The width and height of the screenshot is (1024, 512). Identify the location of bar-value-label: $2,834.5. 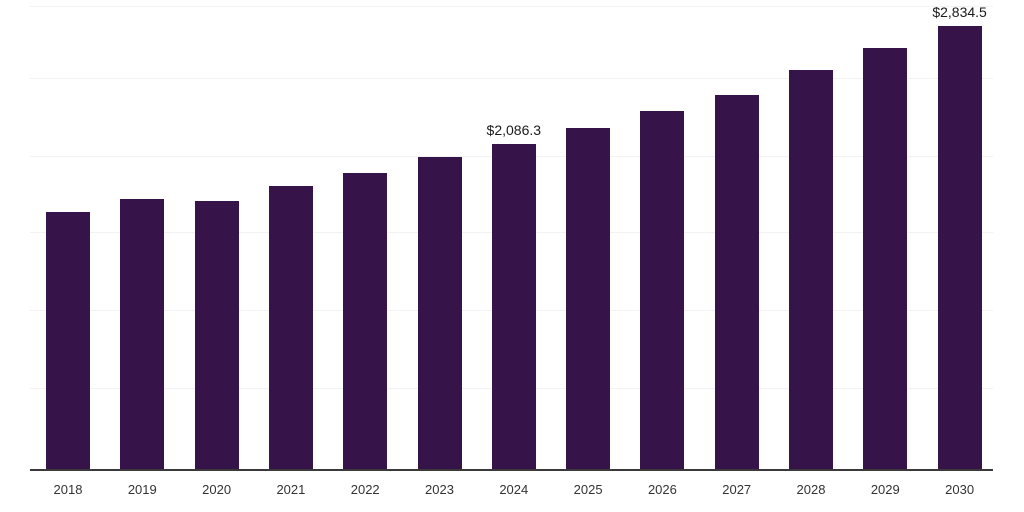
(959, 12).